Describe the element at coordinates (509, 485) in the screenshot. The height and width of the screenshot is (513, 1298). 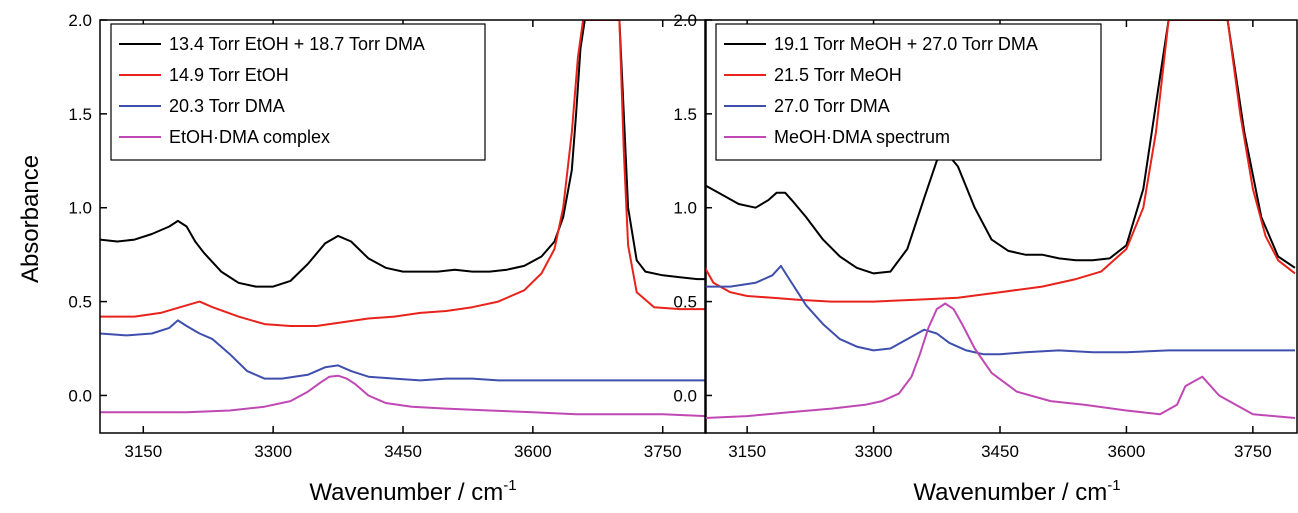
I see `x-axis-title-left-sup: -1` at that location.